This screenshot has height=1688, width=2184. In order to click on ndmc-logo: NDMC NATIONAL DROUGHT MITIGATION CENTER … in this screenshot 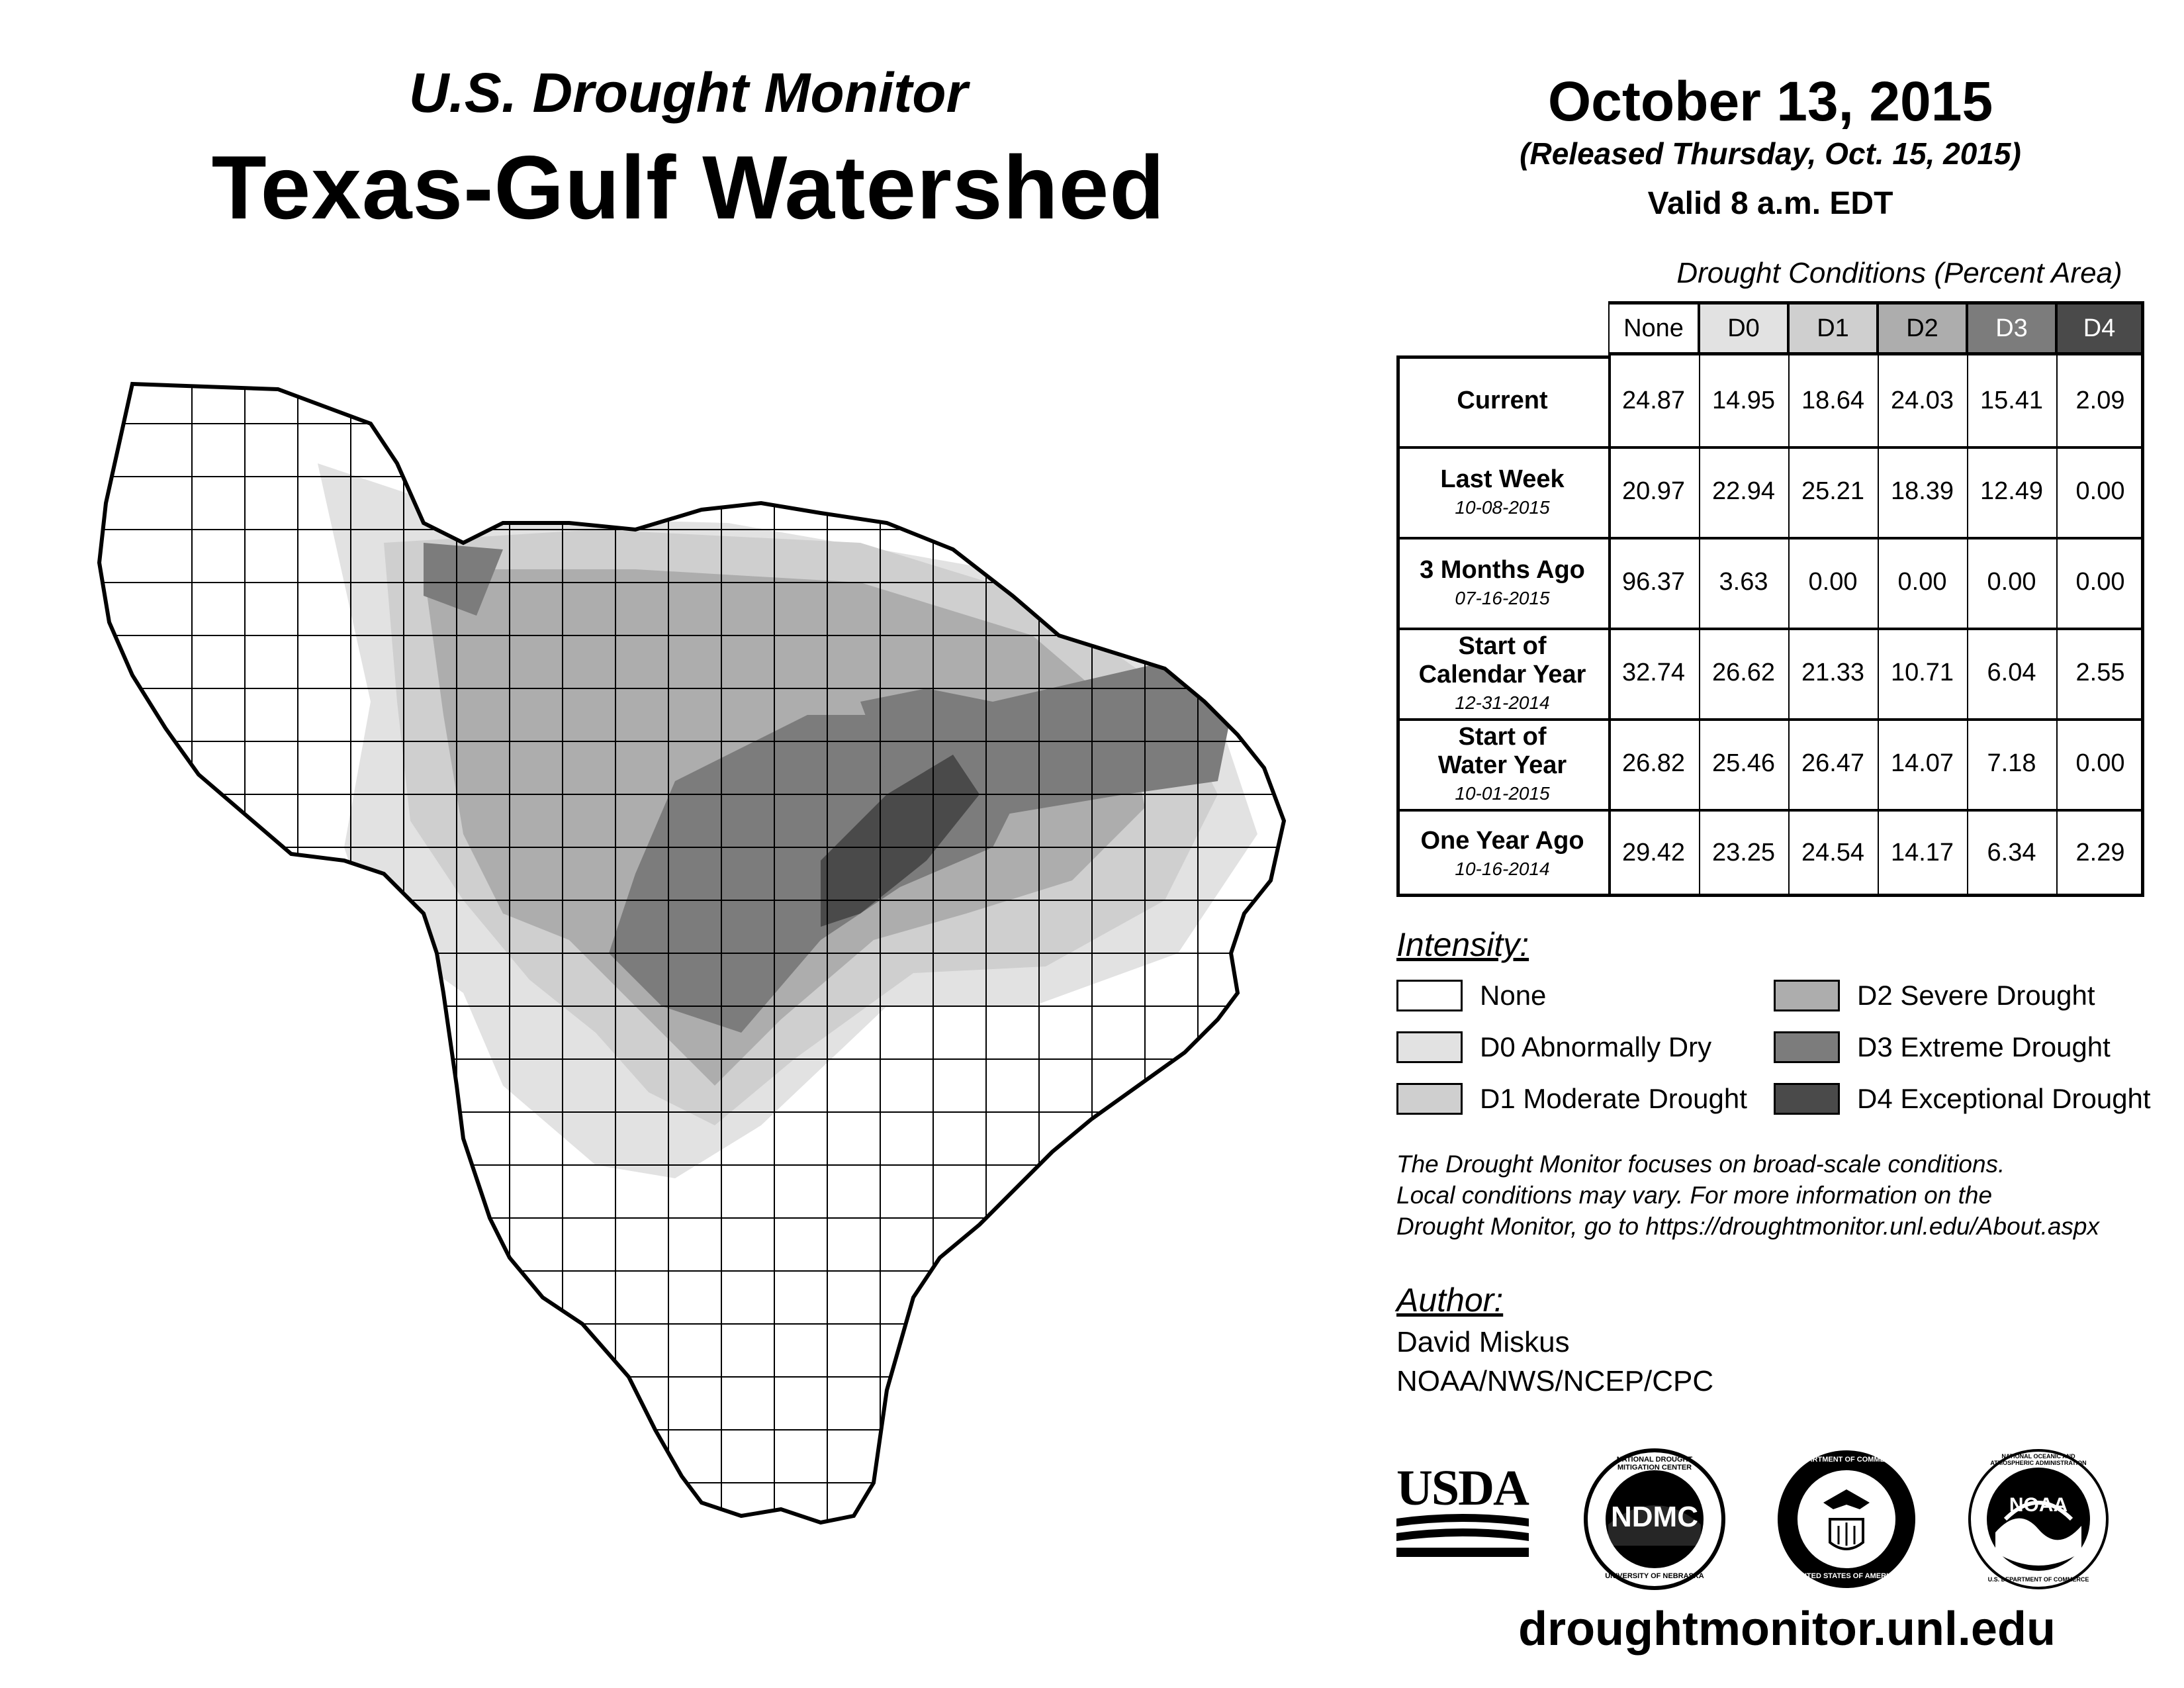, I will do `click(1655, 1519)`.